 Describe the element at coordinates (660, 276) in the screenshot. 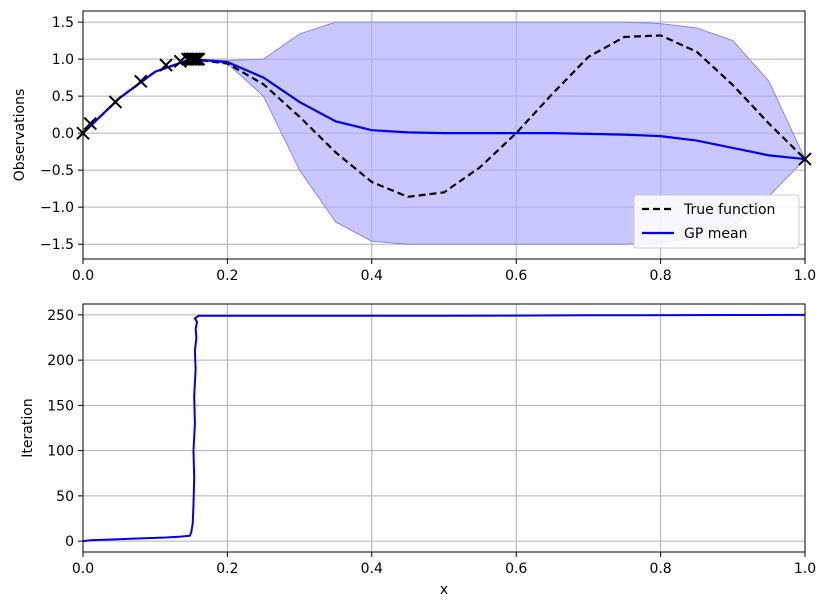

I see `top-x-tick-label: 0.8` at that location.